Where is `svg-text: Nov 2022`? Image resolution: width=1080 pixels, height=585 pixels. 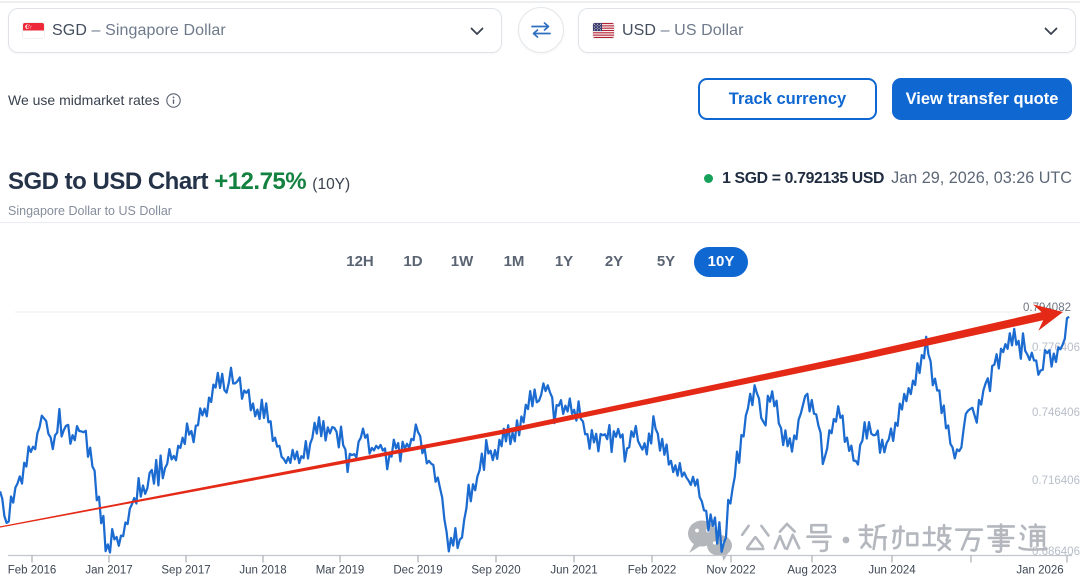
svg-text: Nov 2022 is located at coordinates (730, 571).